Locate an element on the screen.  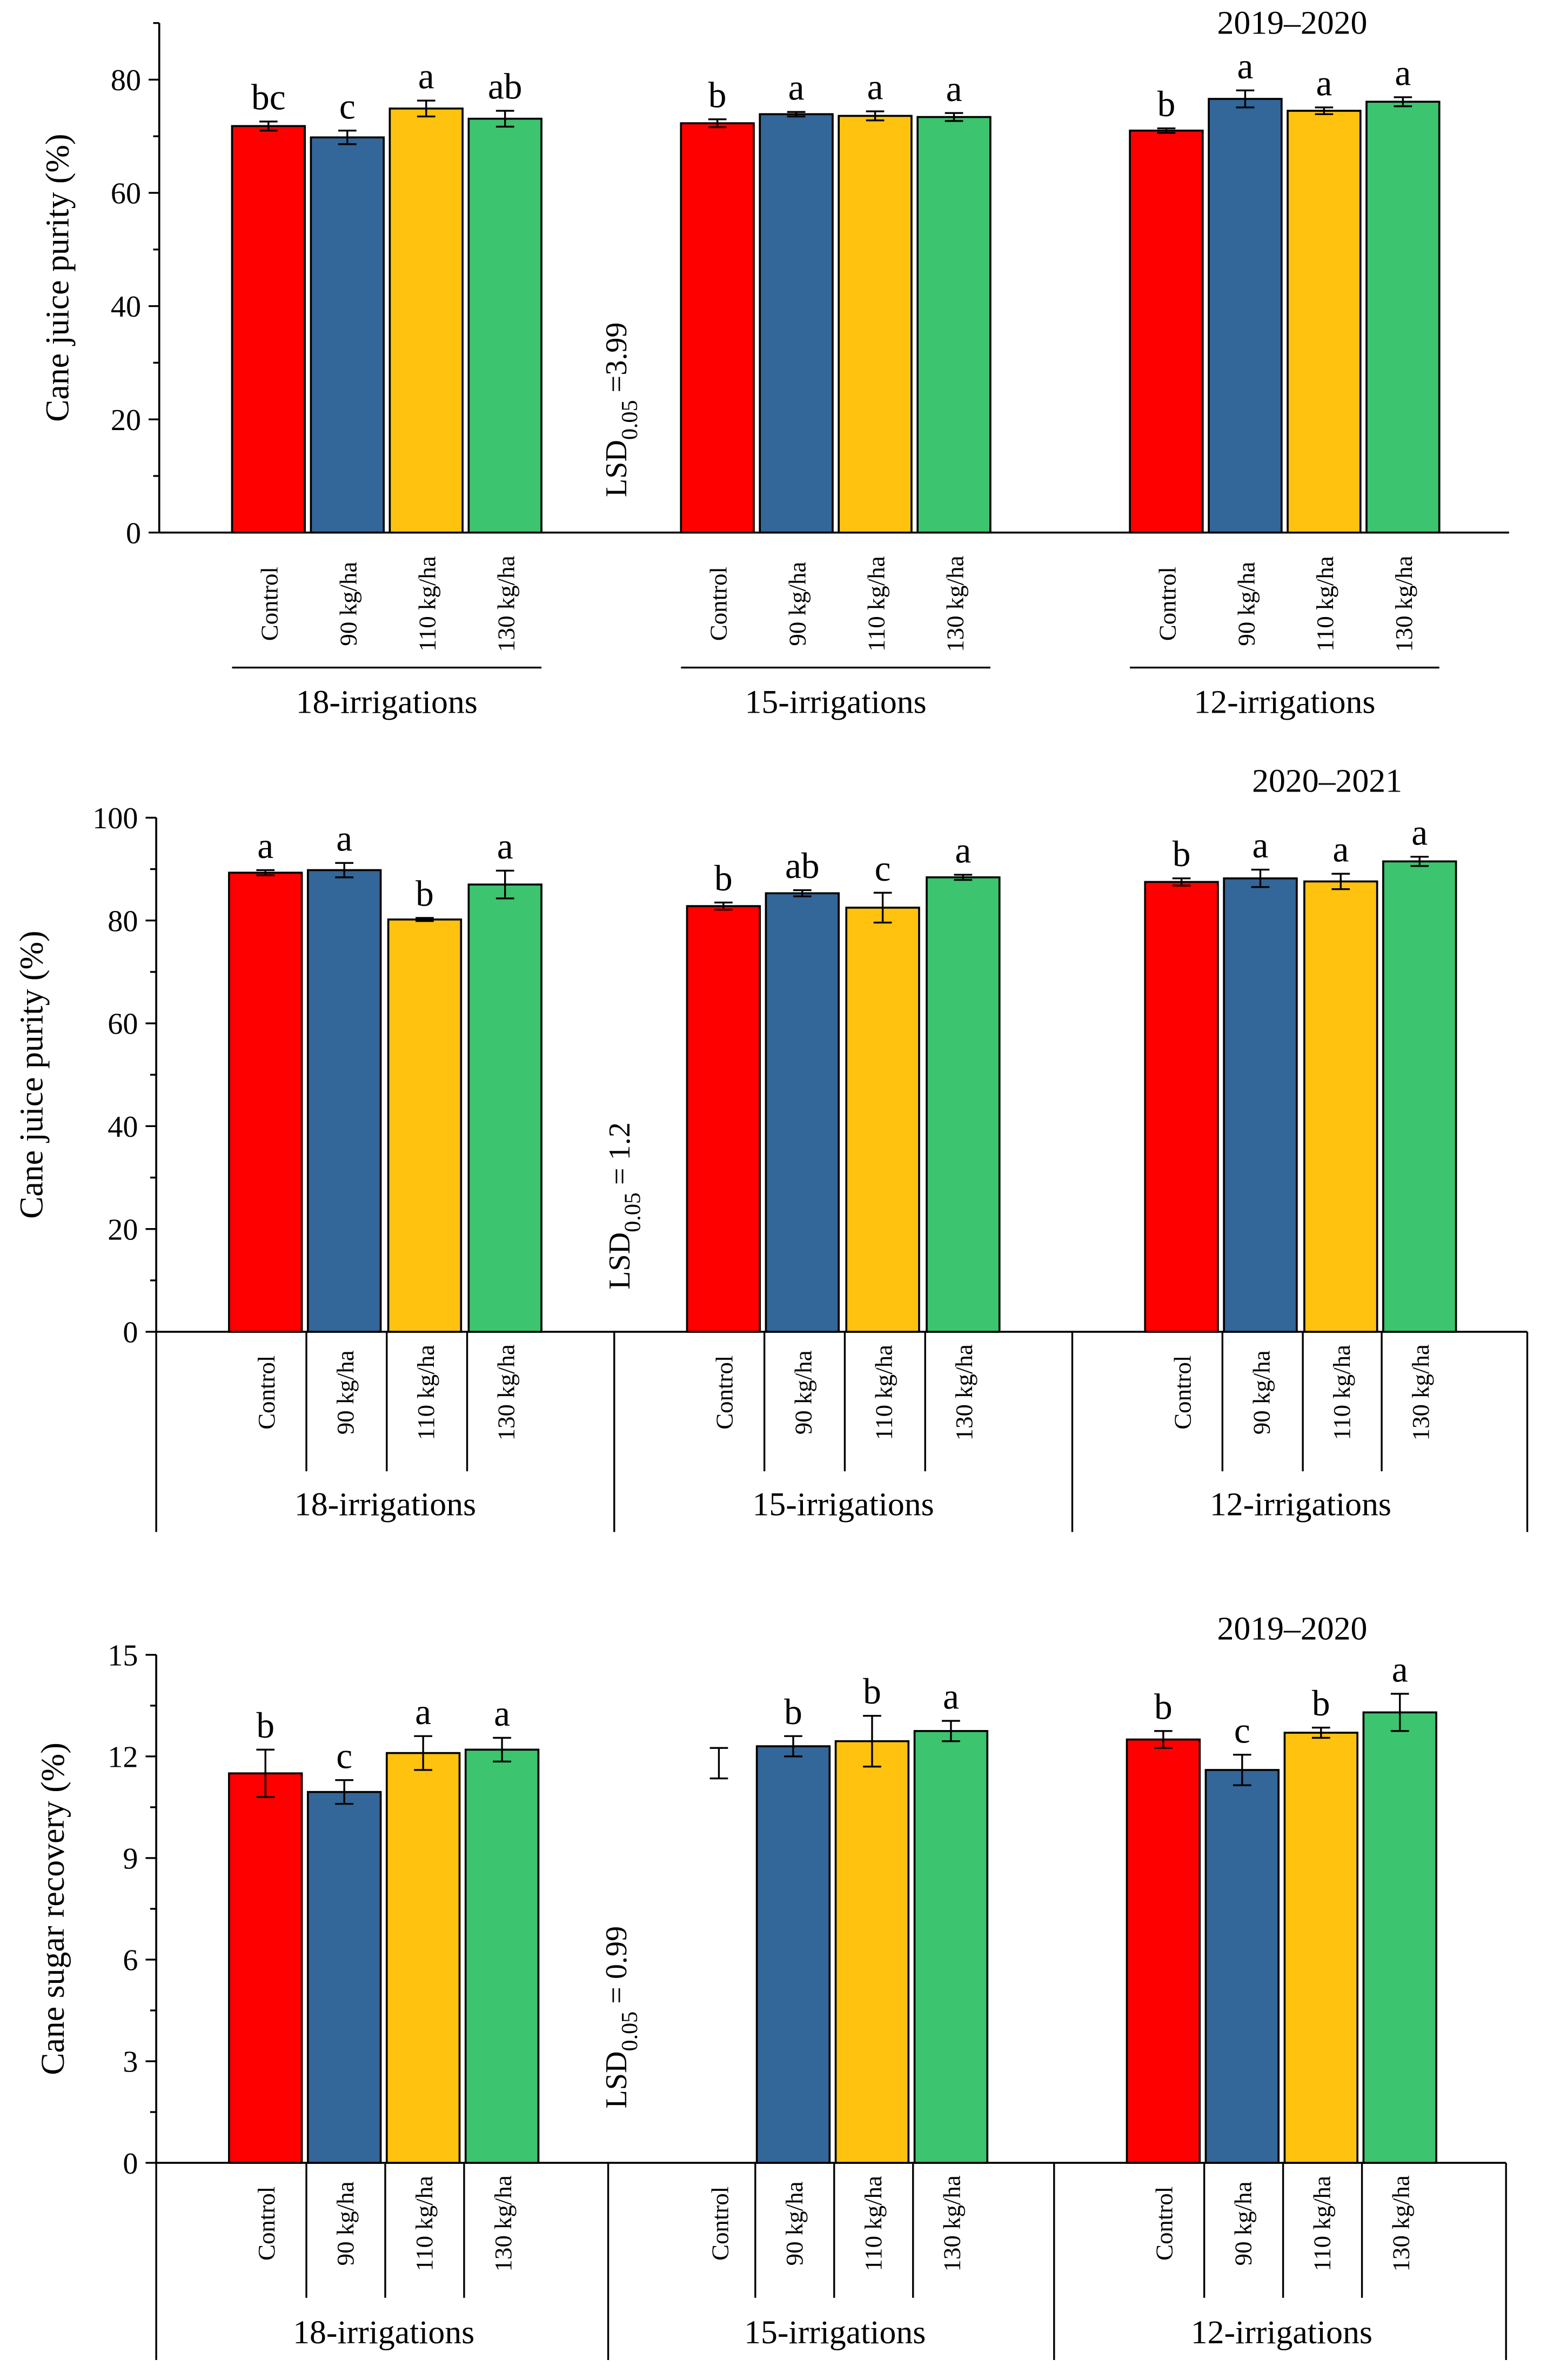
y-tick-label: 6 is located at coordinates (130, 1960).